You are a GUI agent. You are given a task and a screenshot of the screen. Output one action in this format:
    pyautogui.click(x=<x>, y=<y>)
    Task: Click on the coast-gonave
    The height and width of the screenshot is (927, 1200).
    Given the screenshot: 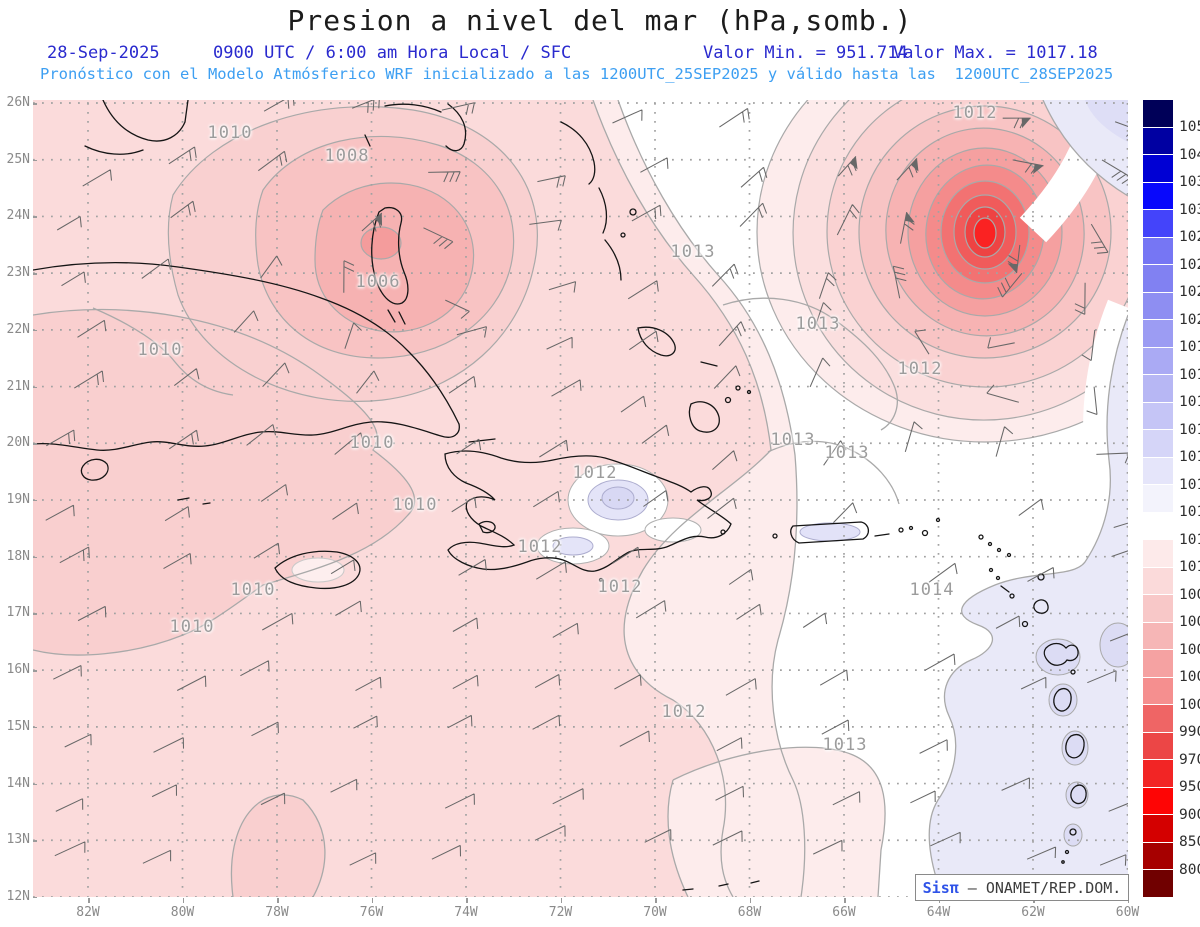 What is the action you would take?
    pyautogui.click(x=487, y=527)
    